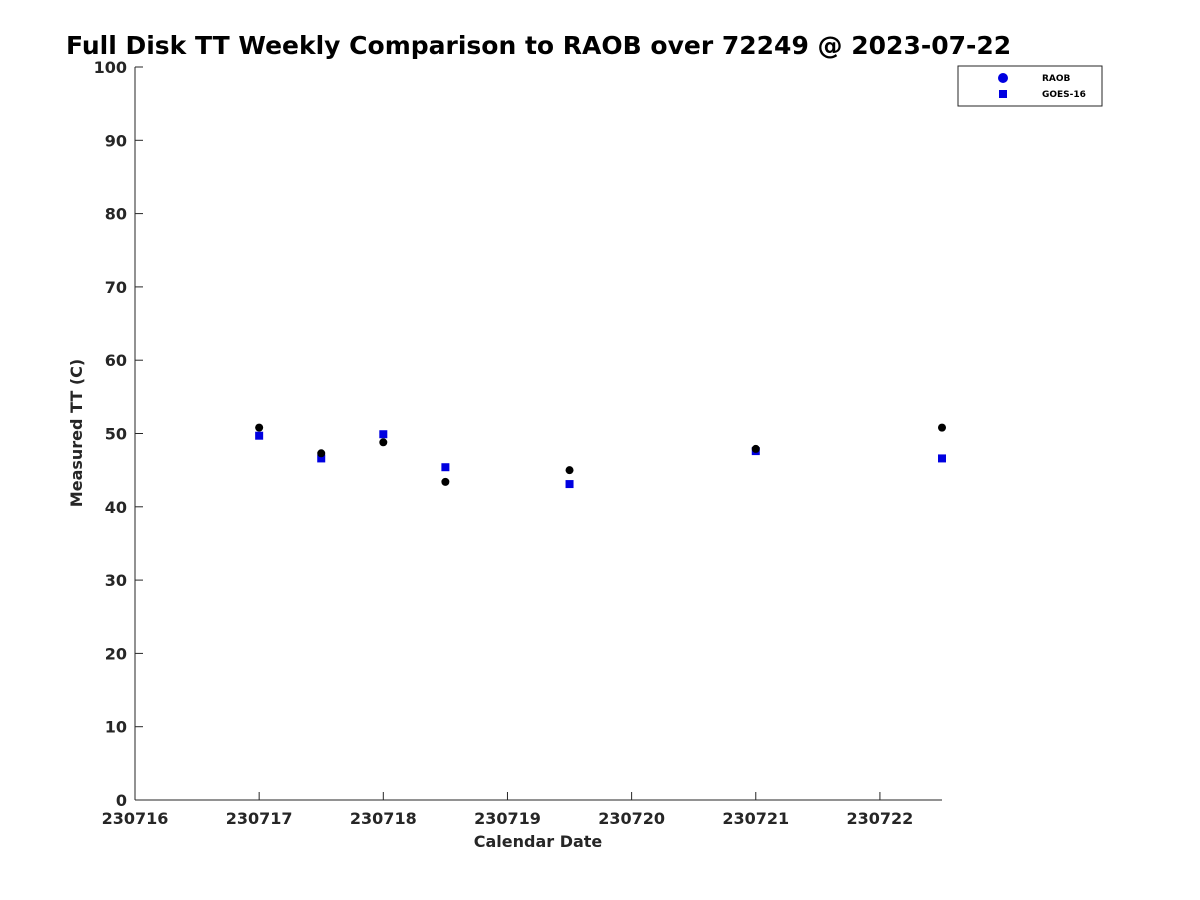 Image resolution: width=1200 pixels, height=900 pixels. Describe the element at coordinates (121, 800) in the screenshot. I see `y-tick-label: 0` at that location.